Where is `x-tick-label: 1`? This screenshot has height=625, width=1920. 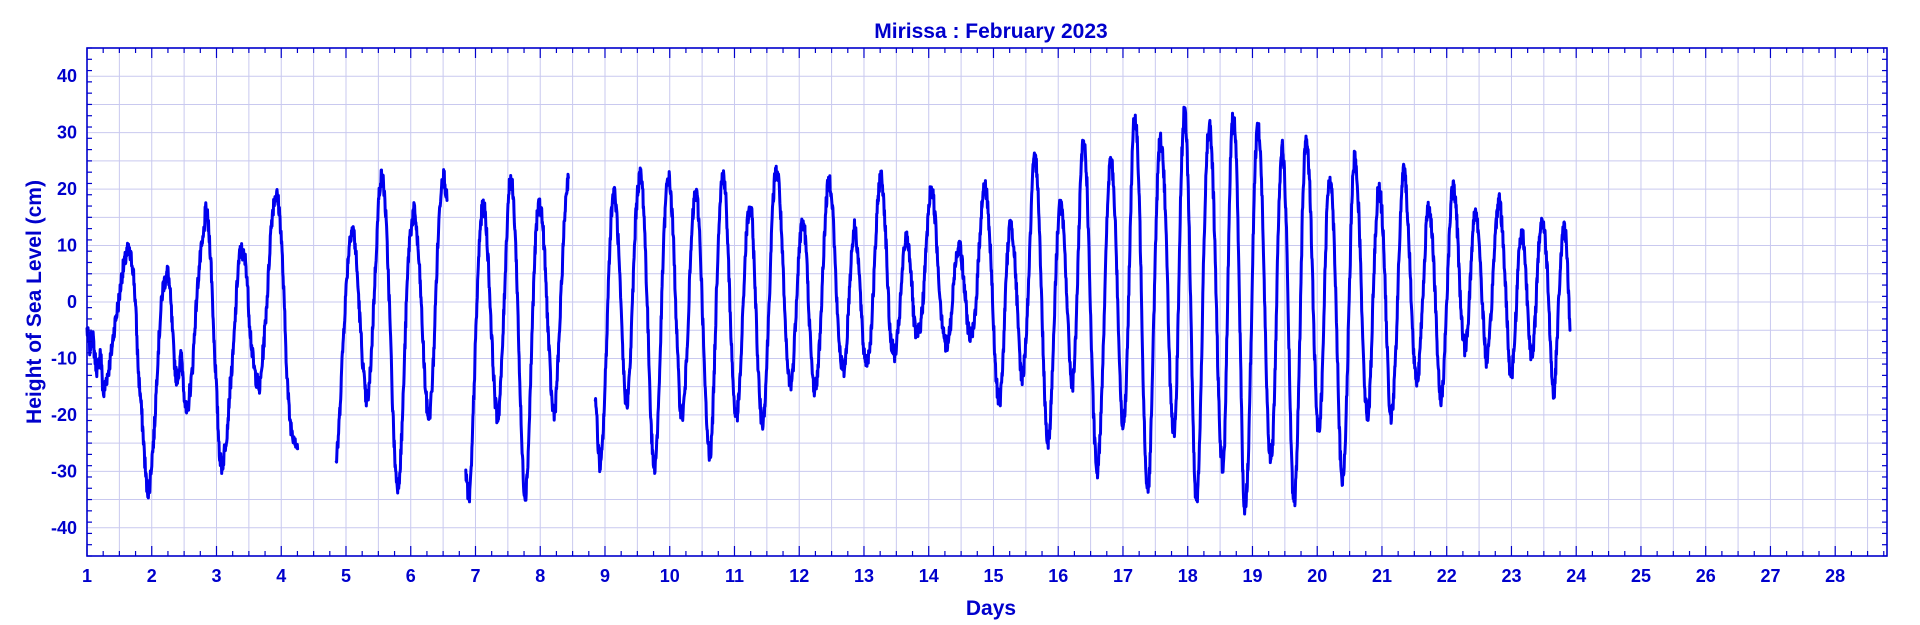
x-tick-label: 1 is located at coordinates (87, 576).